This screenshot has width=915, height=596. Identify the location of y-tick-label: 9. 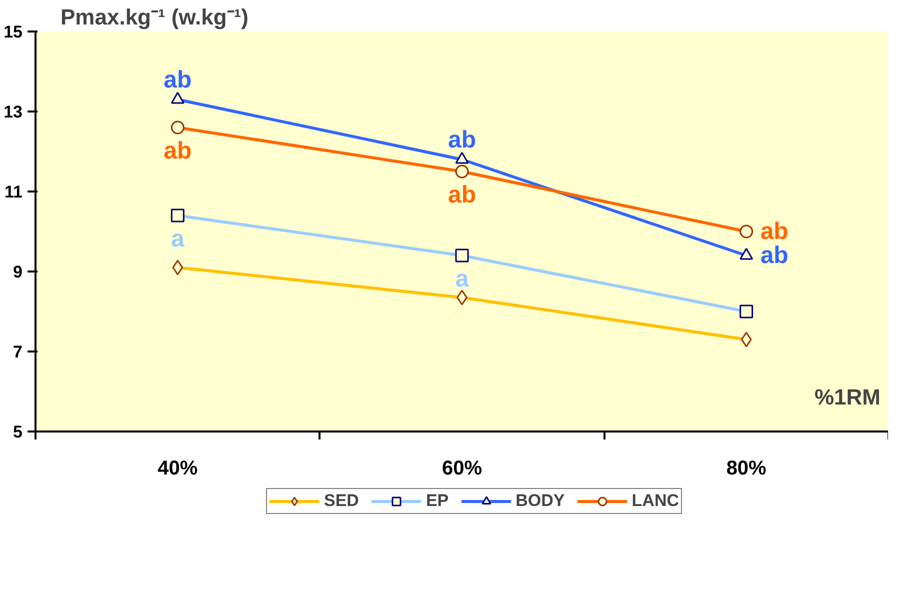
(18, 272).